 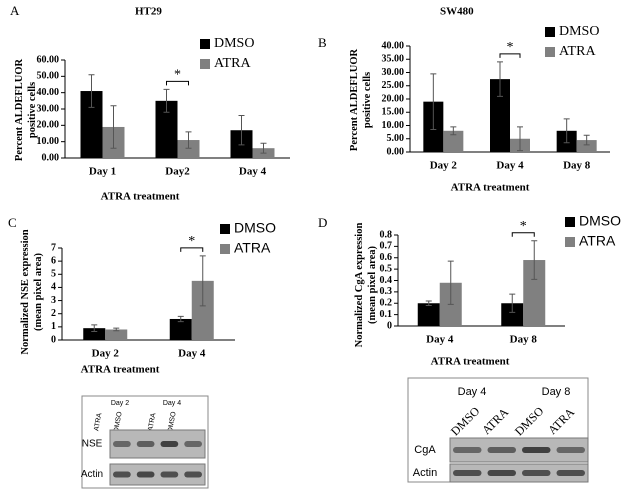 What do you see at coordinates (524, 340) in the screenshot?
I see `x-tick-label: Day 8` at bounding box center [524, 340].